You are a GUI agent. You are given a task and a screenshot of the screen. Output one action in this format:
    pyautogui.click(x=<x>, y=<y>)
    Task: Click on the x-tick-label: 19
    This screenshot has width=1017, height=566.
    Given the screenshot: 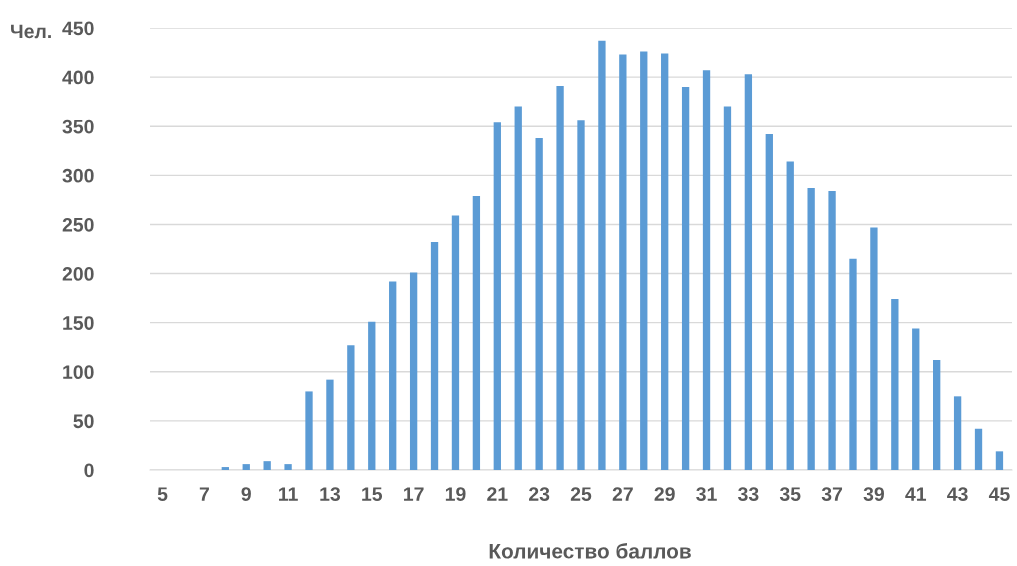 What is the action you would take?
    pyautogui.click(x=455, y=494)
    